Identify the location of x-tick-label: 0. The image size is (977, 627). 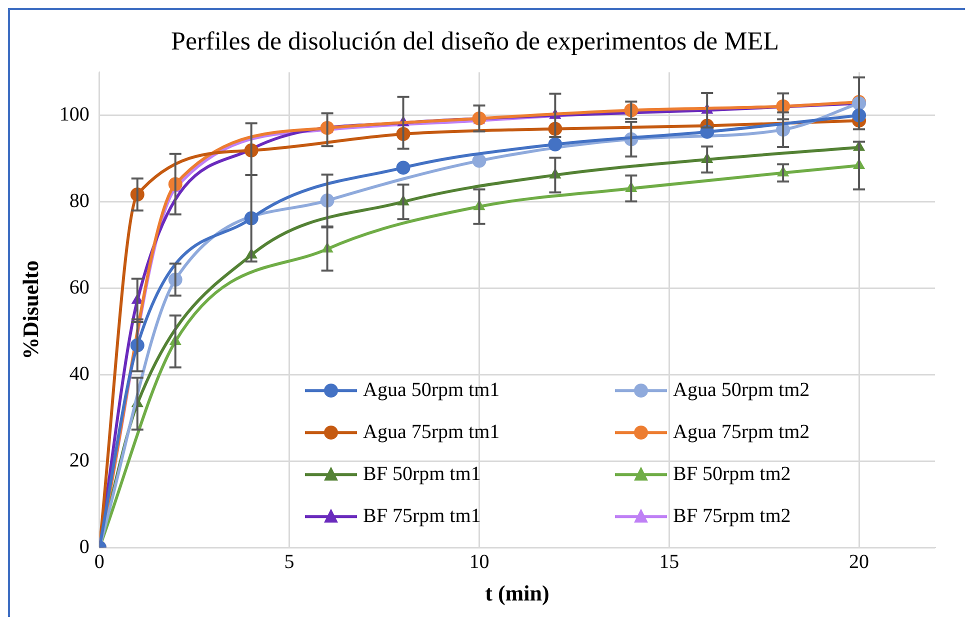
(99, 561).